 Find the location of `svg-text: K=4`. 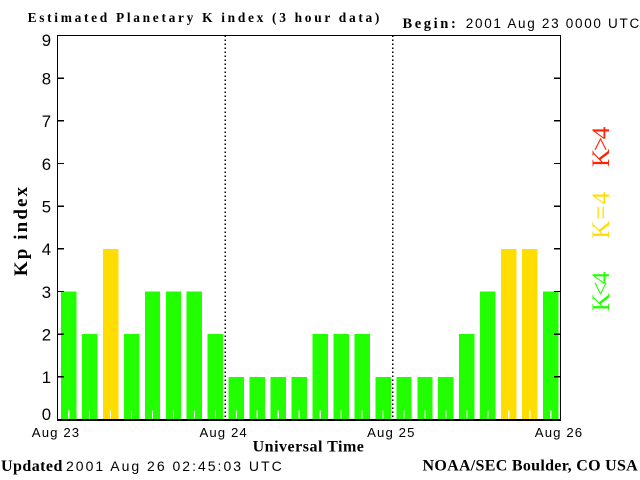

svg-text: K=4 is located at coordinates (601, 215).